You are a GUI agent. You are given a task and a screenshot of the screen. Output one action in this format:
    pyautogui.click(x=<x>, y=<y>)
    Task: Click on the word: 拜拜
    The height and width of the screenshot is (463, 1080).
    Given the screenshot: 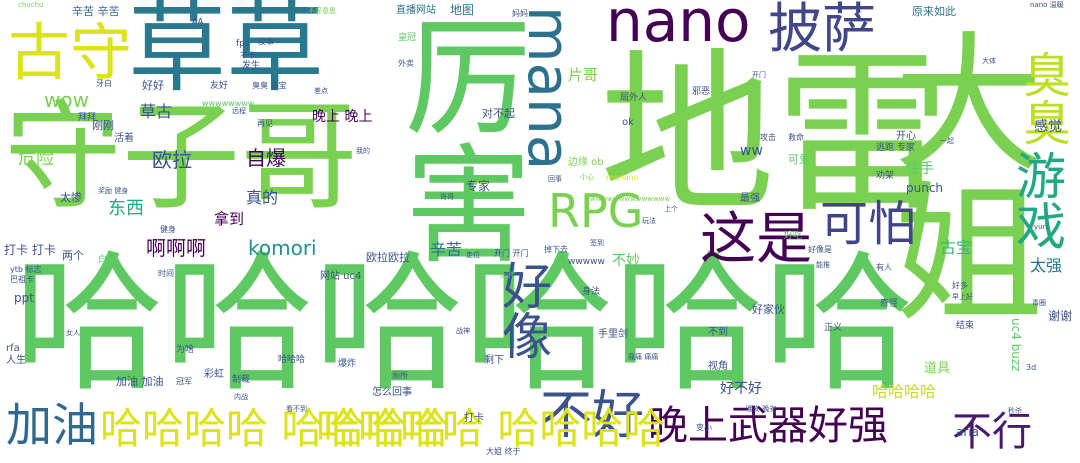 What is the action you would take?
    pyautogui.click(x=87, y=118)
    